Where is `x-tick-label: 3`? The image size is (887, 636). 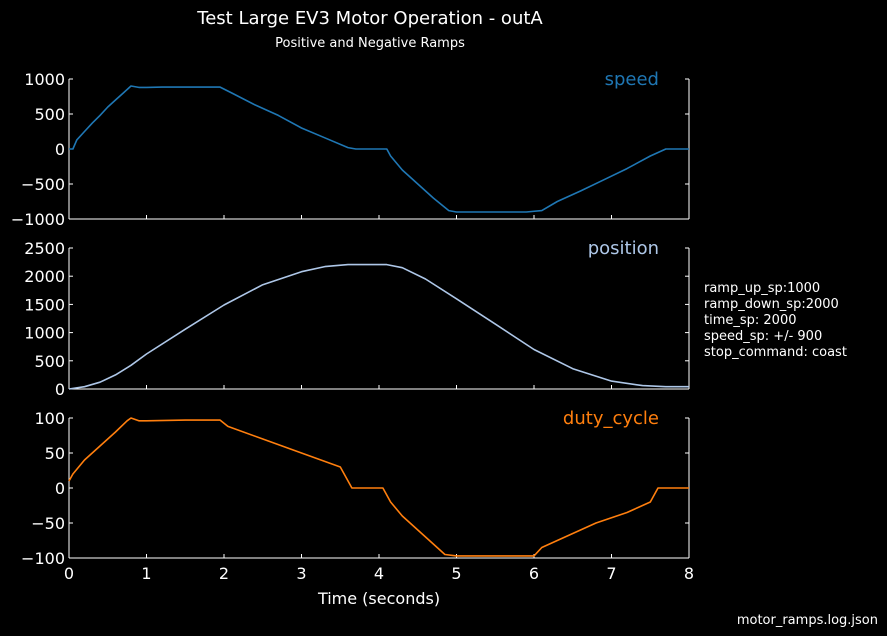 x-tick-label: 3 is located at coordinates (301, 573).